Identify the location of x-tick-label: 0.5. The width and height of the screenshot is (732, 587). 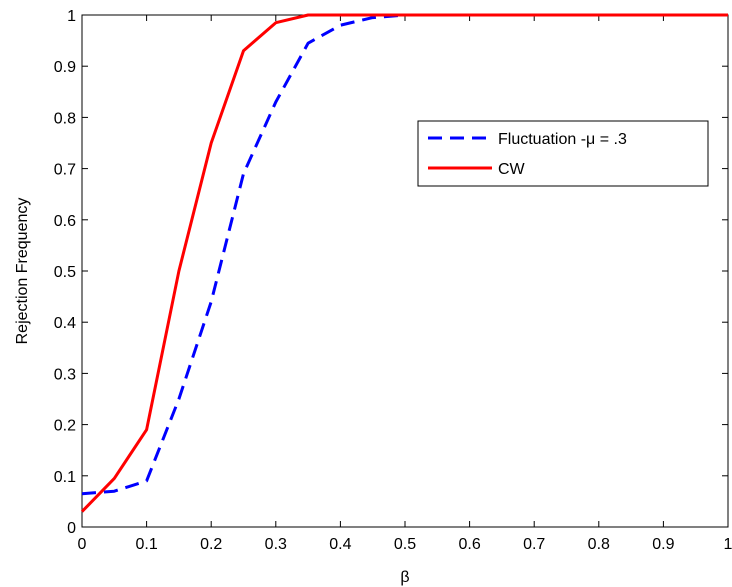
(405, 544).